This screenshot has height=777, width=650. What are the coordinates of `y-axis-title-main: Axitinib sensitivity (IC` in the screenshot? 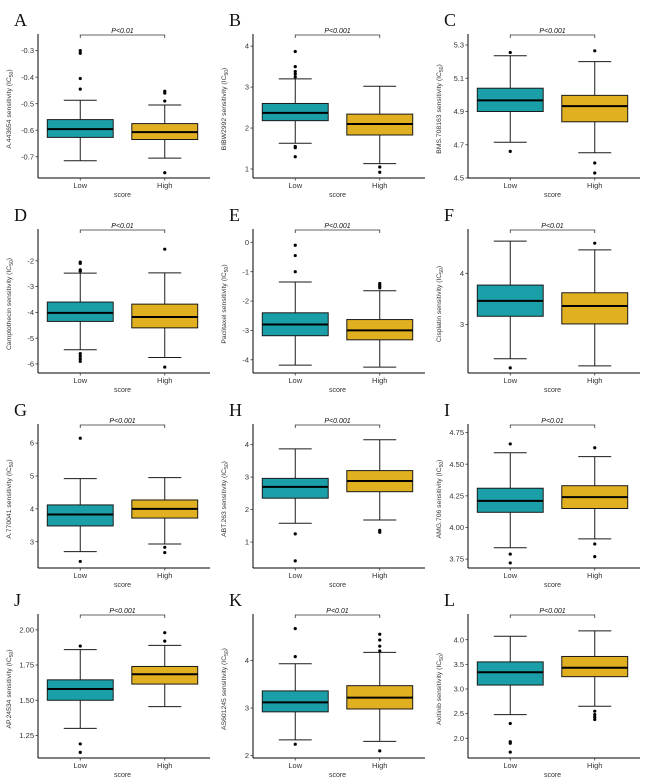 It's located at (439, 693).